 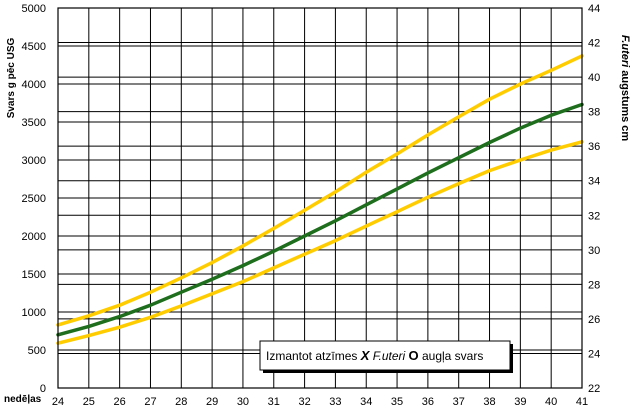 I want to click on y2-tick-label: 24, so click(x=594, y=354).